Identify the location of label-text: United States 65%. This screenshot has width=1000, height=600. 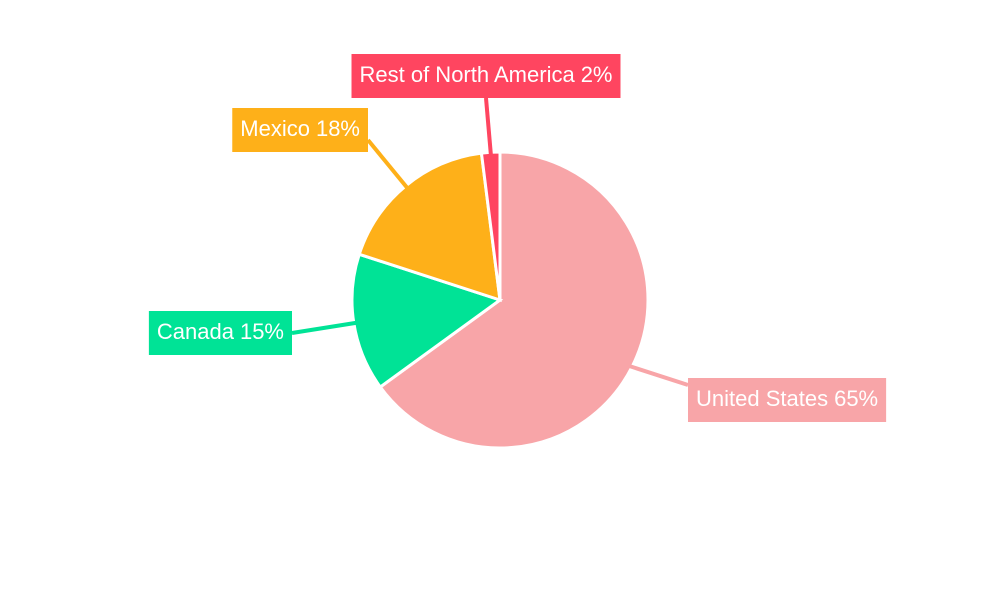
(787, 398).